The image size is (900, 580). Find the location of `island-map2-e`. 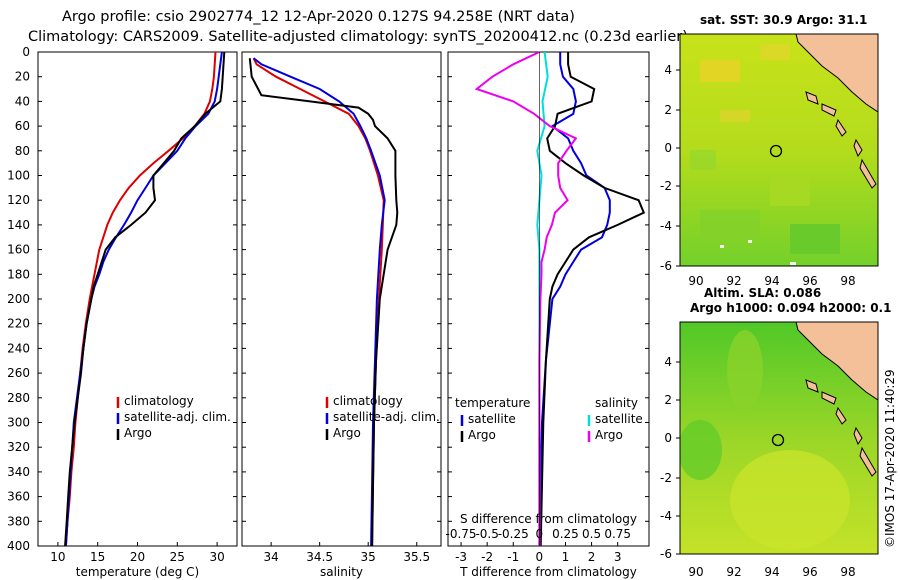

island-map2-e is located at coordinates (868, 461).